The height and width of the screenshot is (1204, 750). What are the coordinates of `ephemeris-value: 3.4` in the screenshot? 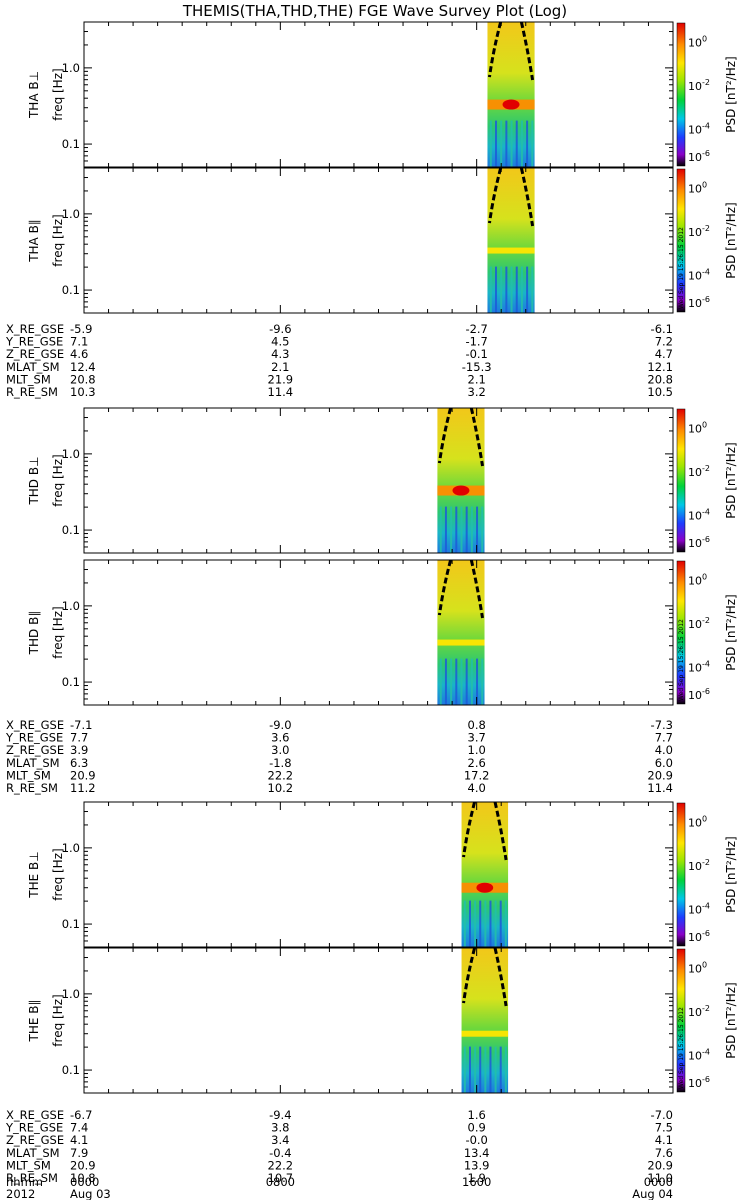 It's located at (280, 1140).